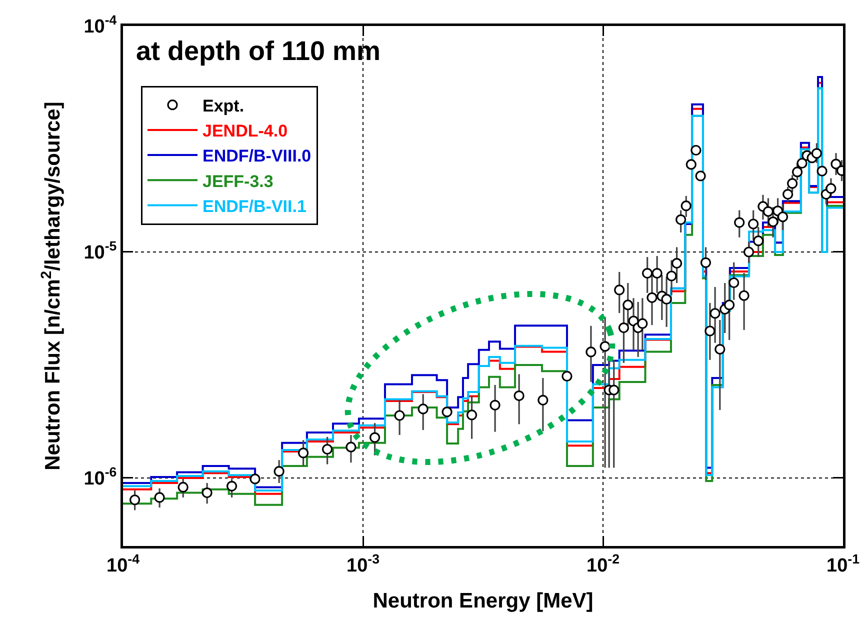  I want to click on x-tick-label: 10$^{-1}$, so click(843, 563).